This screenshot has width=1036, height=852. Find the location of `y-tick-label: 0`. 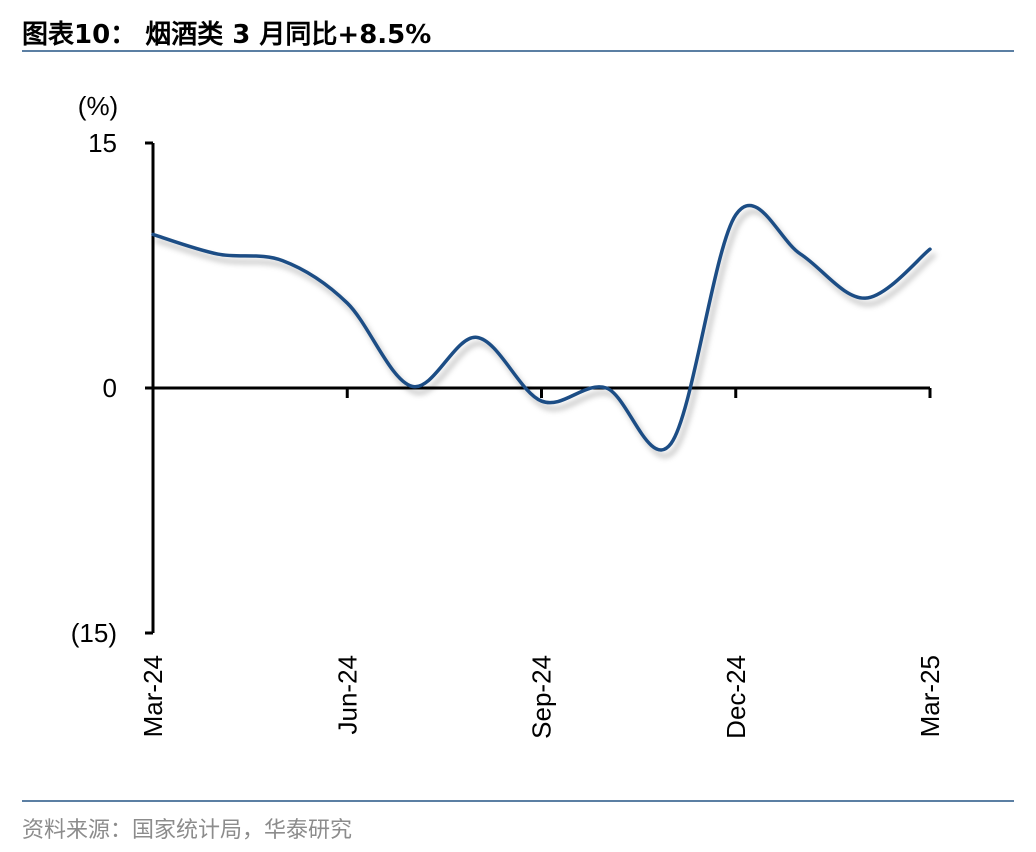

y-tick-label: 0 is located at coordinates (110, 388).